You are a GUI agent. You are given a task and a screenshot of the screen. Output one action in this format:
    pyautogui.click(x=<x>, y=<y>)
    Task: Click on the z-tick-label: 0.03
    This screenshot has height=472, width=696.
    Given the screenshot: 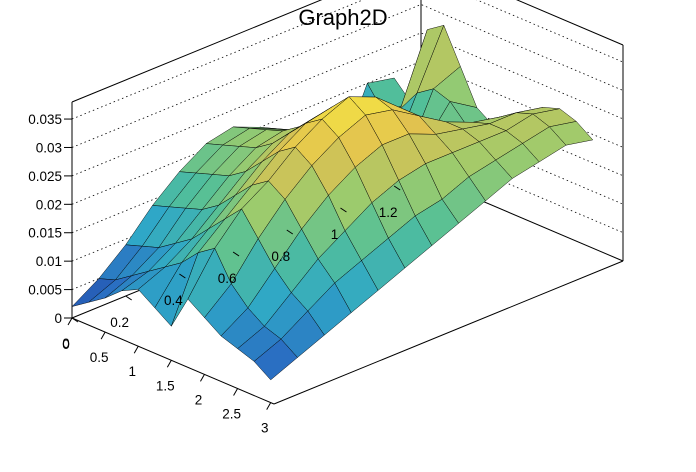 What is the action you would take?
    pyautogui.click(x=49, y=147)
    